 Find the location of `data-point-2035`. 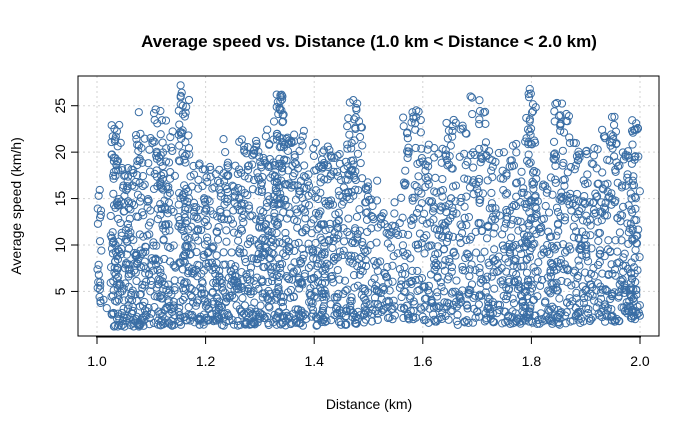

data-point-2035 is located at coordinates (492, 166).